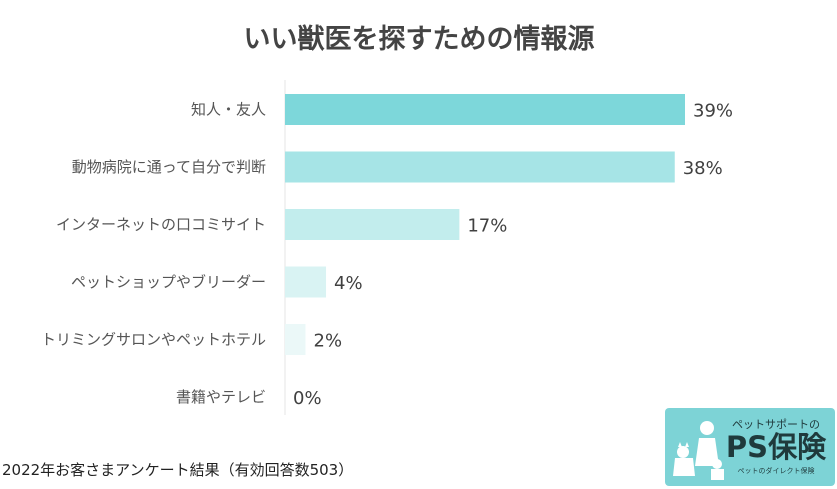 The width and height of the screenshot is (837, 489). I want to click on category-label: 動物病院に通って自分で判断, so click(169, 167).